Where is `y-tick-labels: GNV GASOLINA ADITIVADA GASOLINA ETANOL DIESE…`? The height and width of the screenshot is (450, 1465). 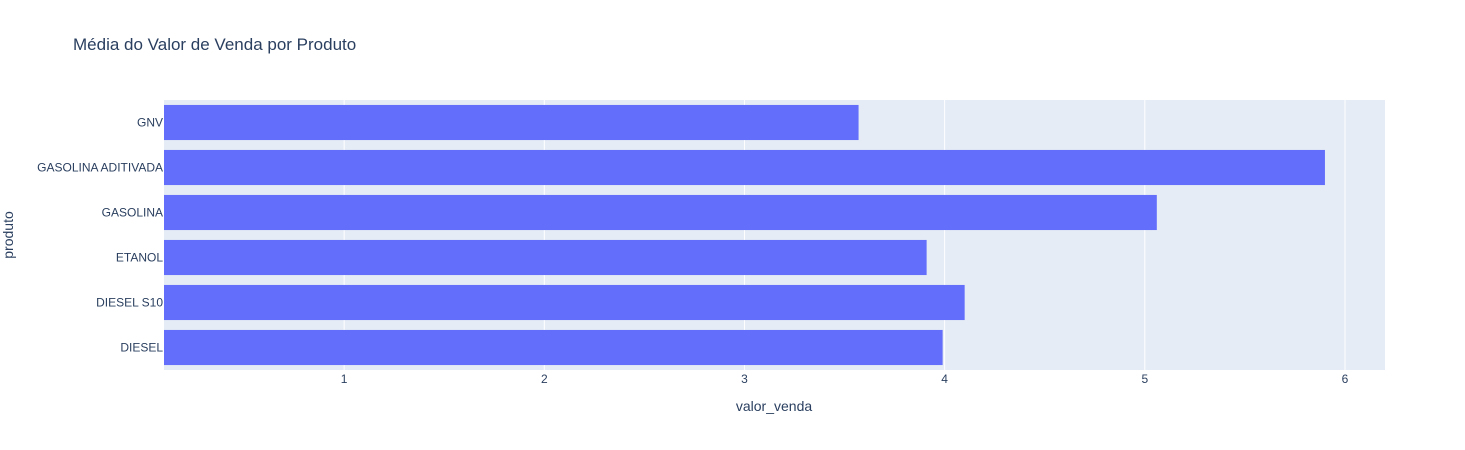 y-tick-labels: GNV GASOLINA ADITIVADA GASOLINA ETANOL DIESE… is located at coordinates (100, 235).